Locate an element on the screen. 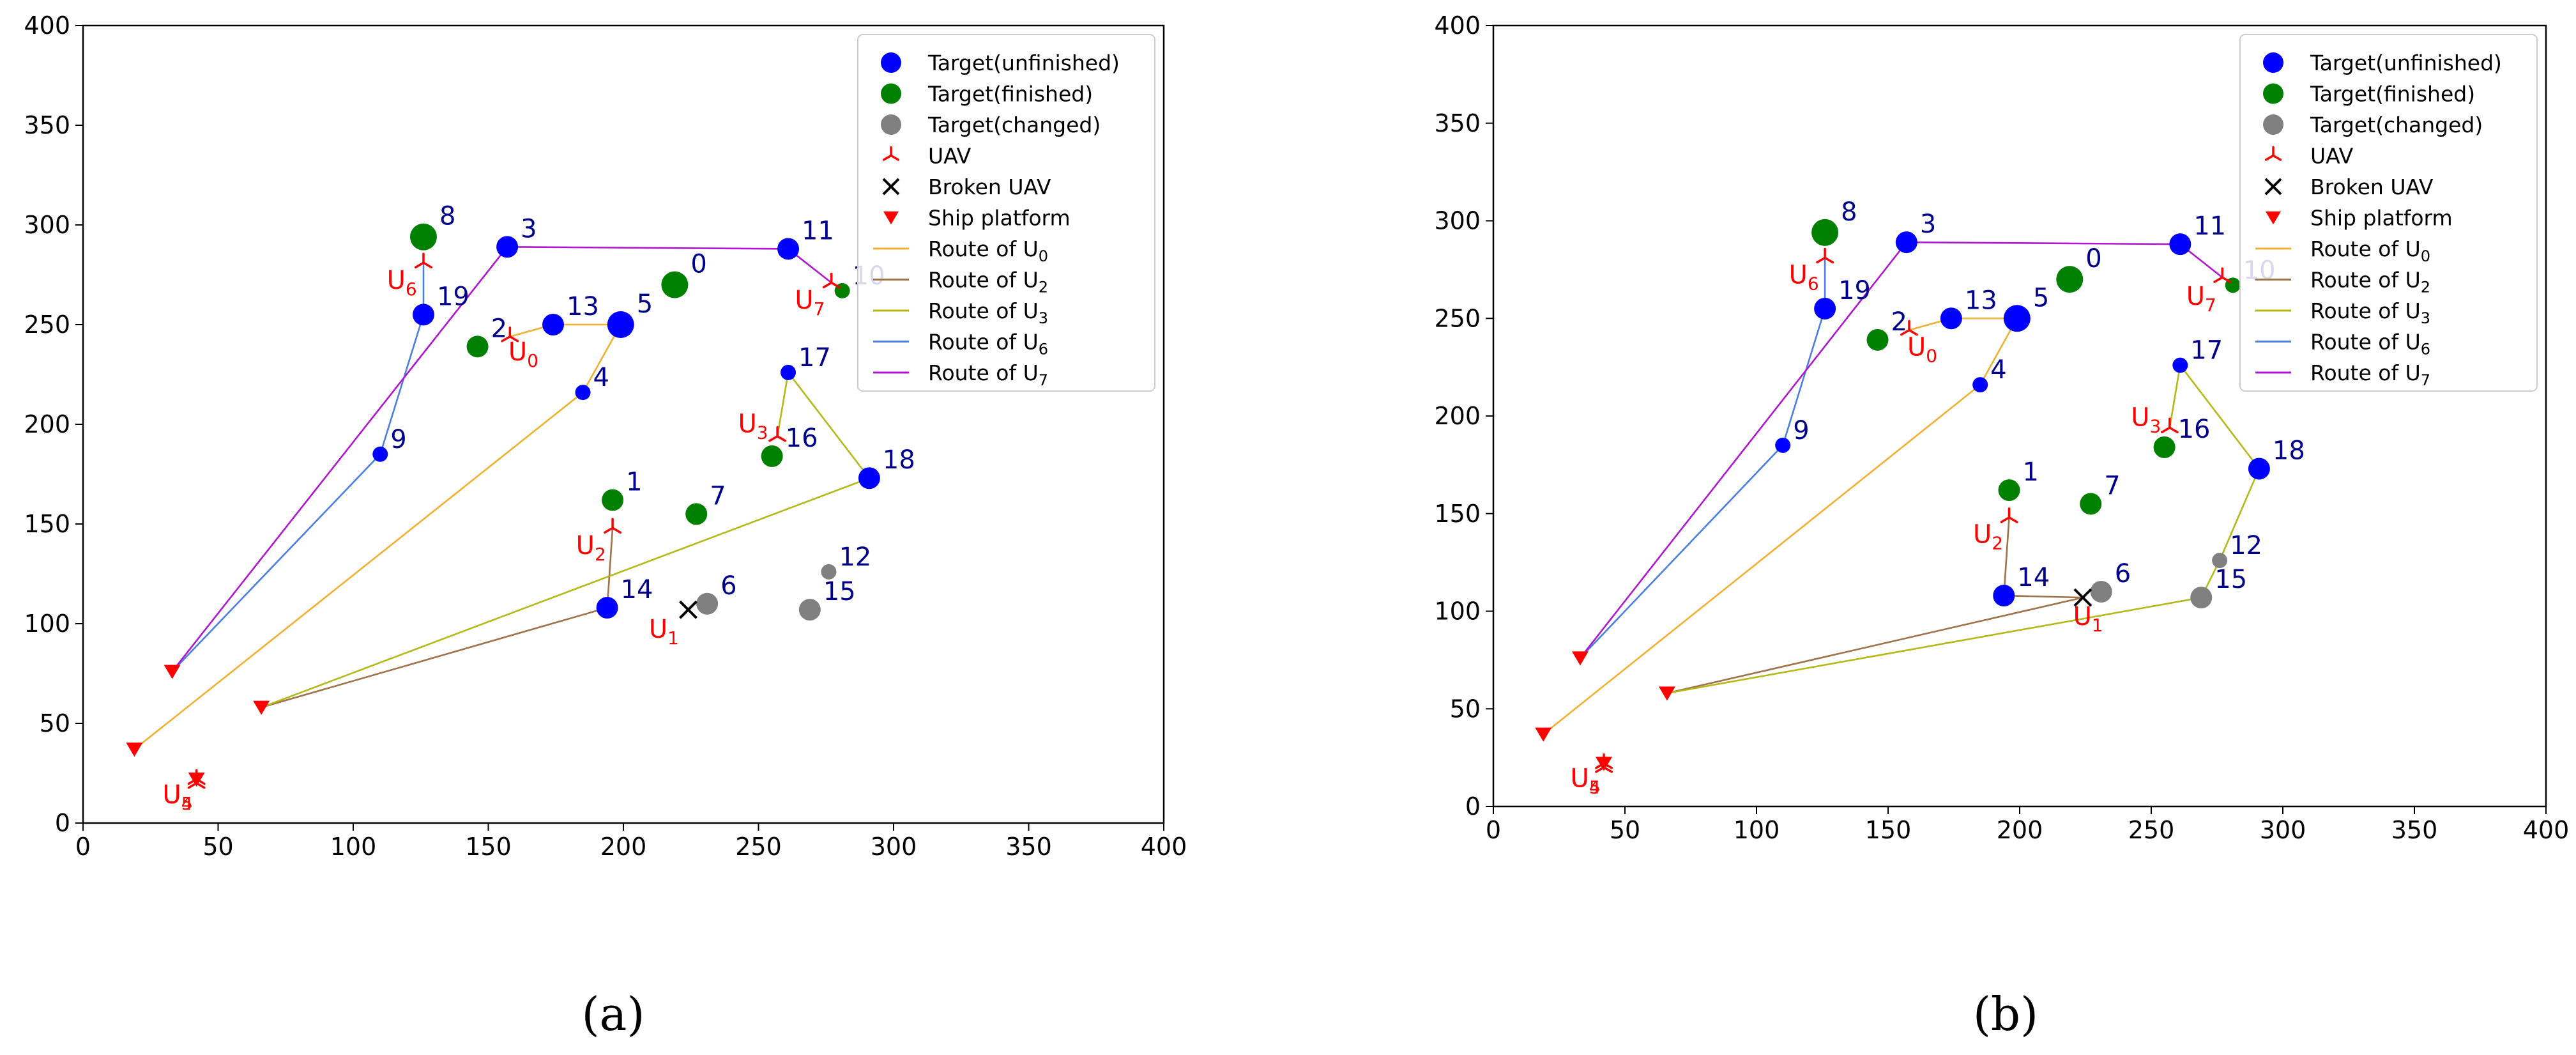 The height and width of the screenshot is (1055, 2576). broken-uav-marker-stroke-b is located at coordinates (2082, 597).